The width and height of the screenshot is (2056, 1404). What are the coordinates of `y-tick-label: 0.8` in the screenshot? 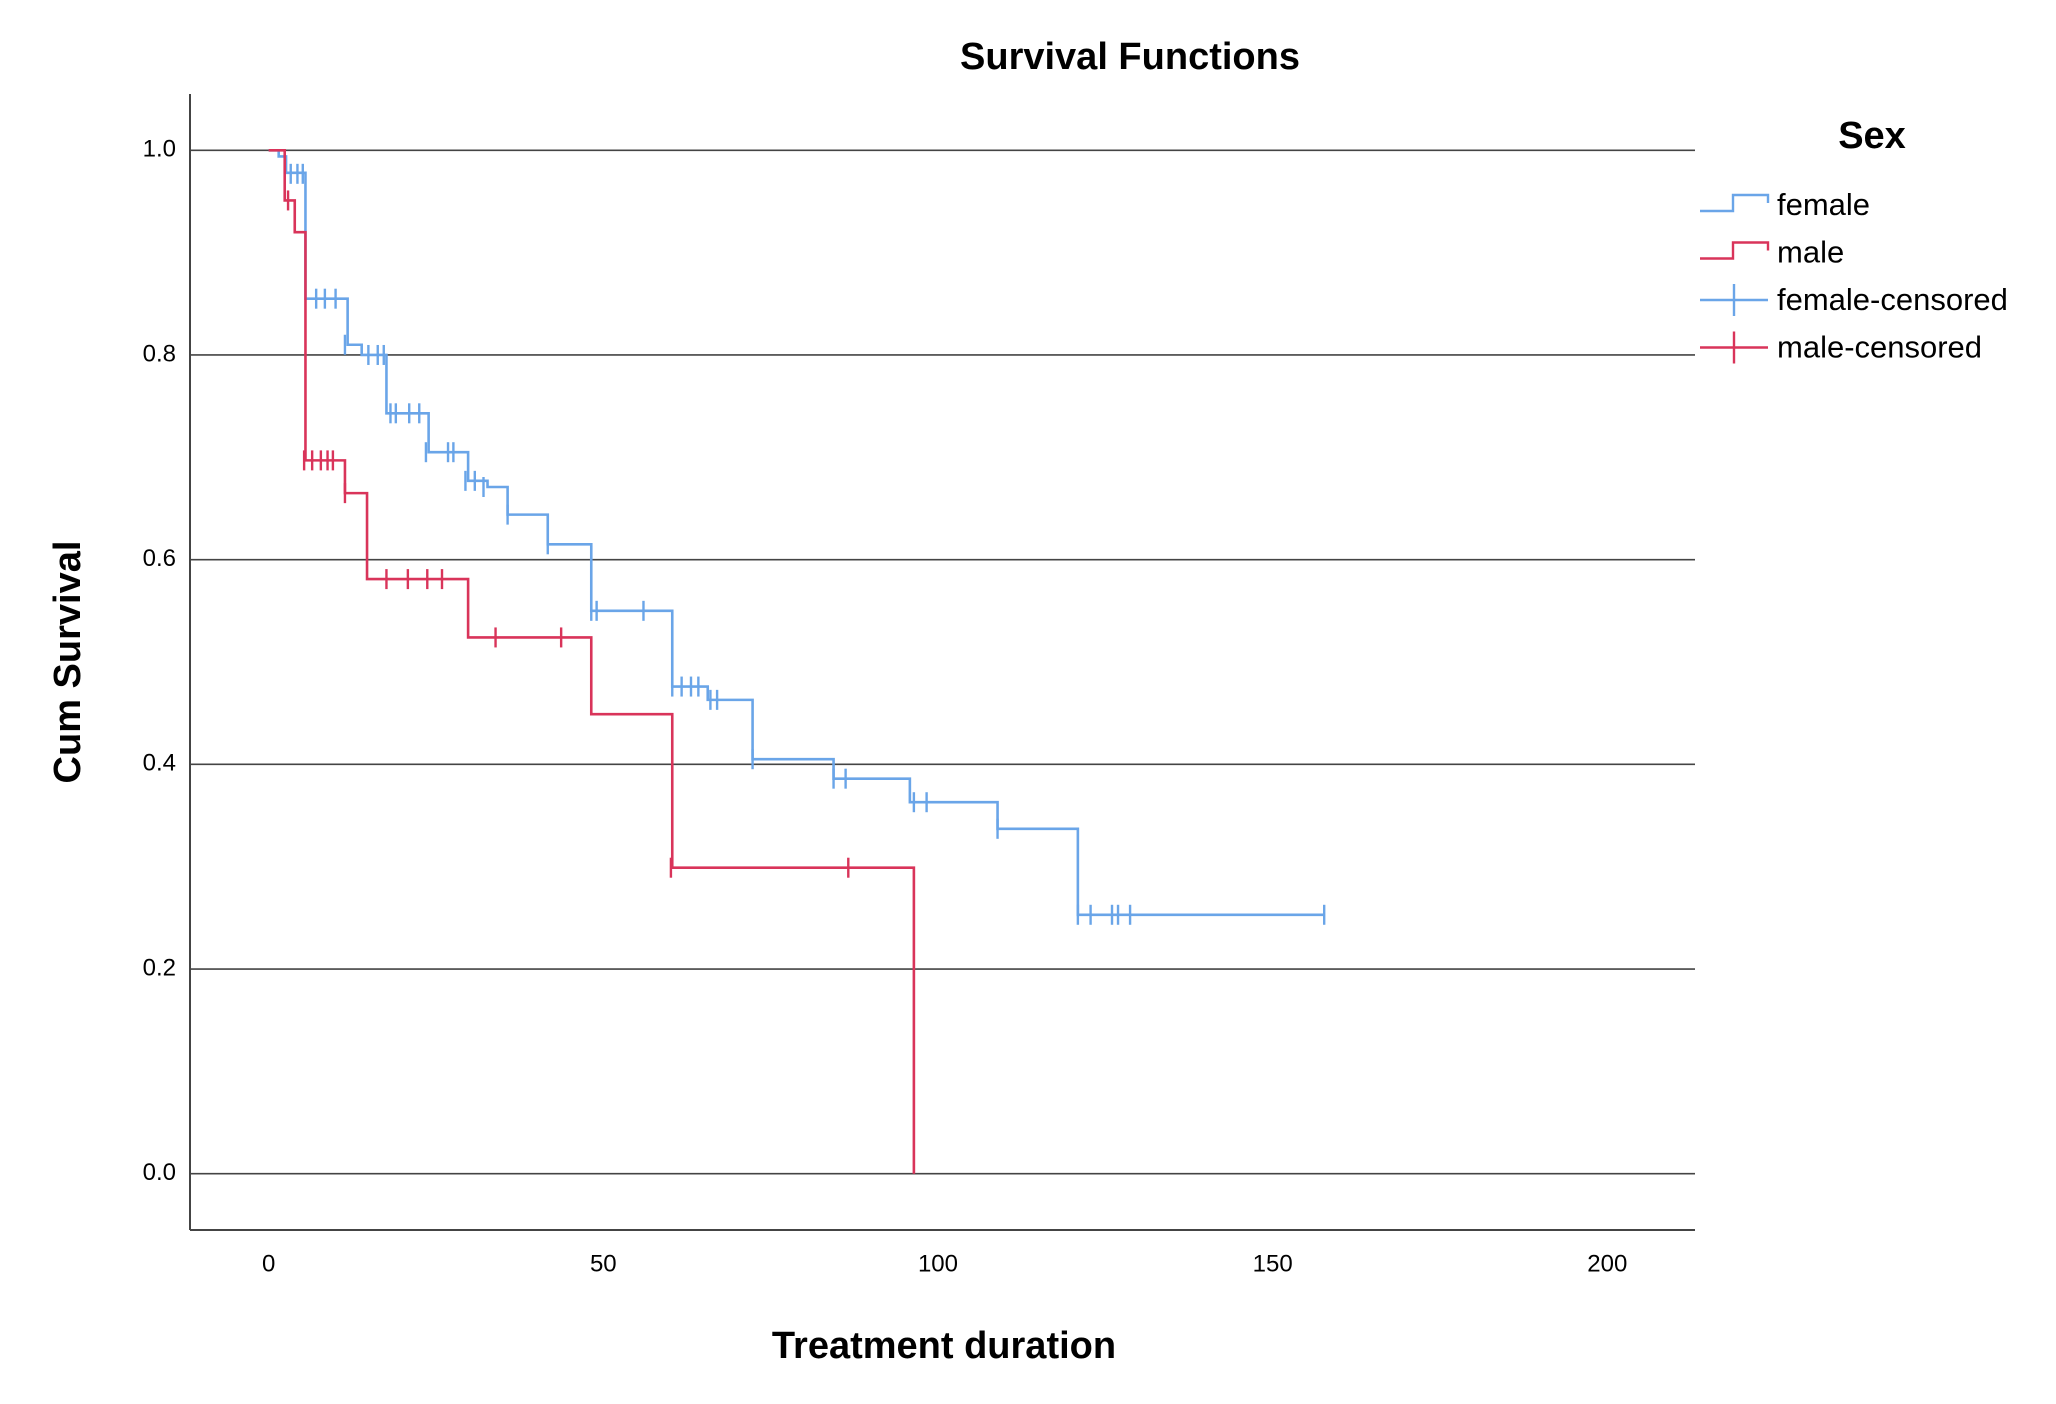 It's located at (159, 353).